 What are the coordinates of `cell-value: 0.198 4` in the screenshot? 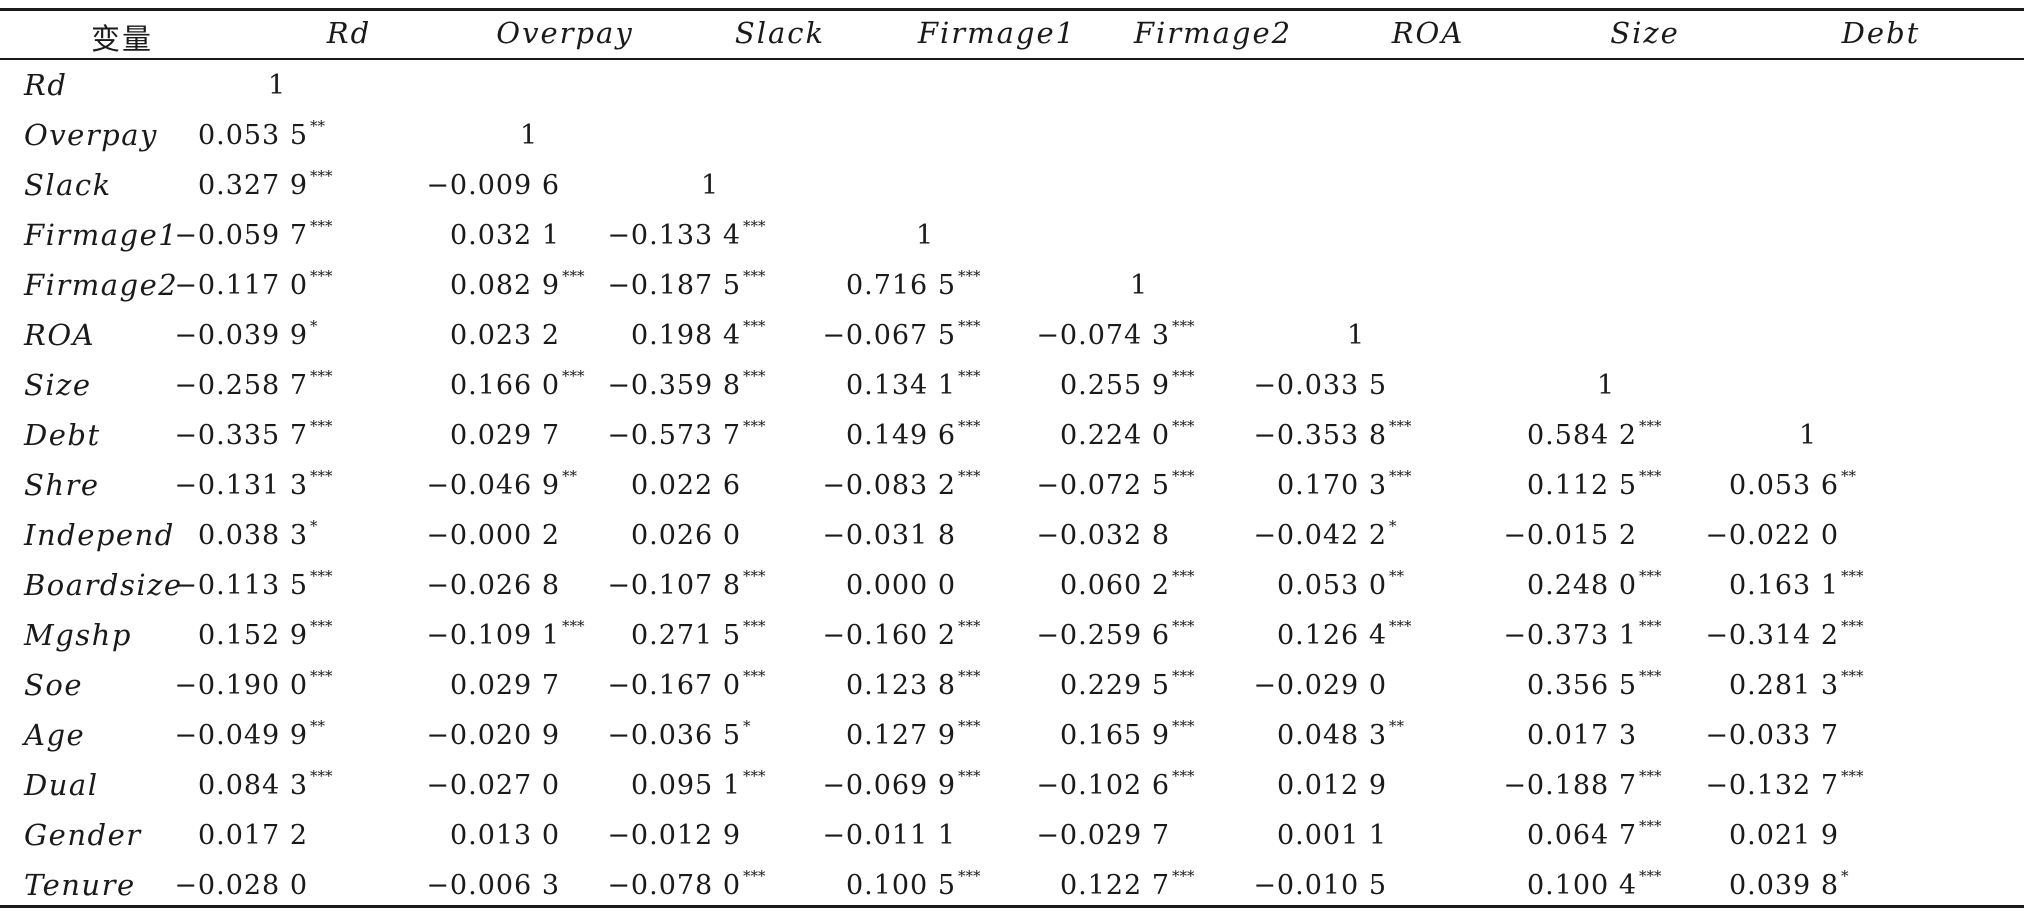 It's located at (685, 335).